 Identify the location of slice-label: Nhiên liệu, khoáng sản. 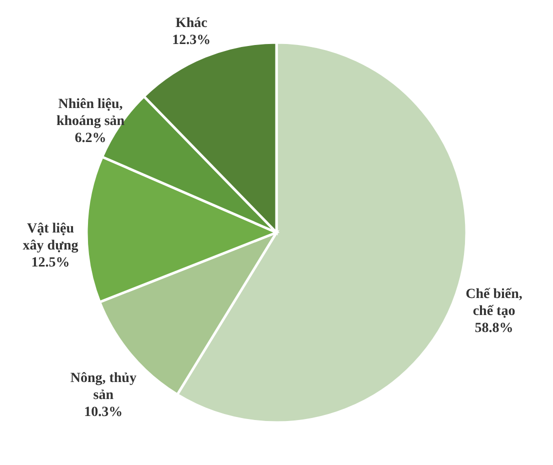
(90, 113).